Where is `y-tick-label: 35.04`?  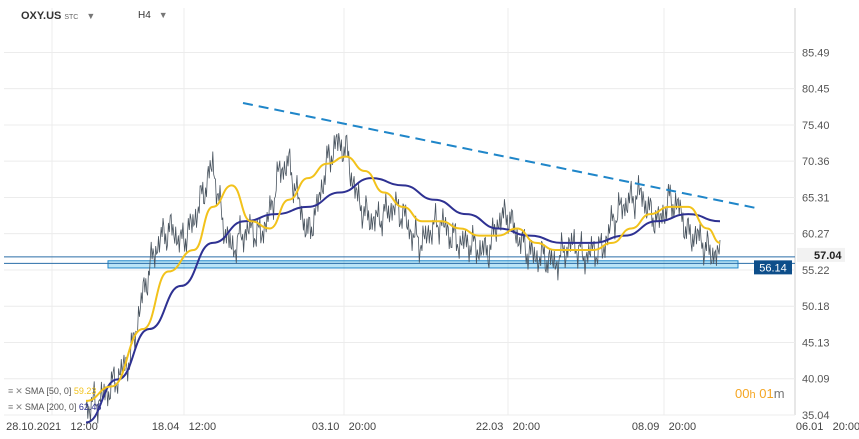
y-tick-label: 35.04 is located at coordinates (816, 416).